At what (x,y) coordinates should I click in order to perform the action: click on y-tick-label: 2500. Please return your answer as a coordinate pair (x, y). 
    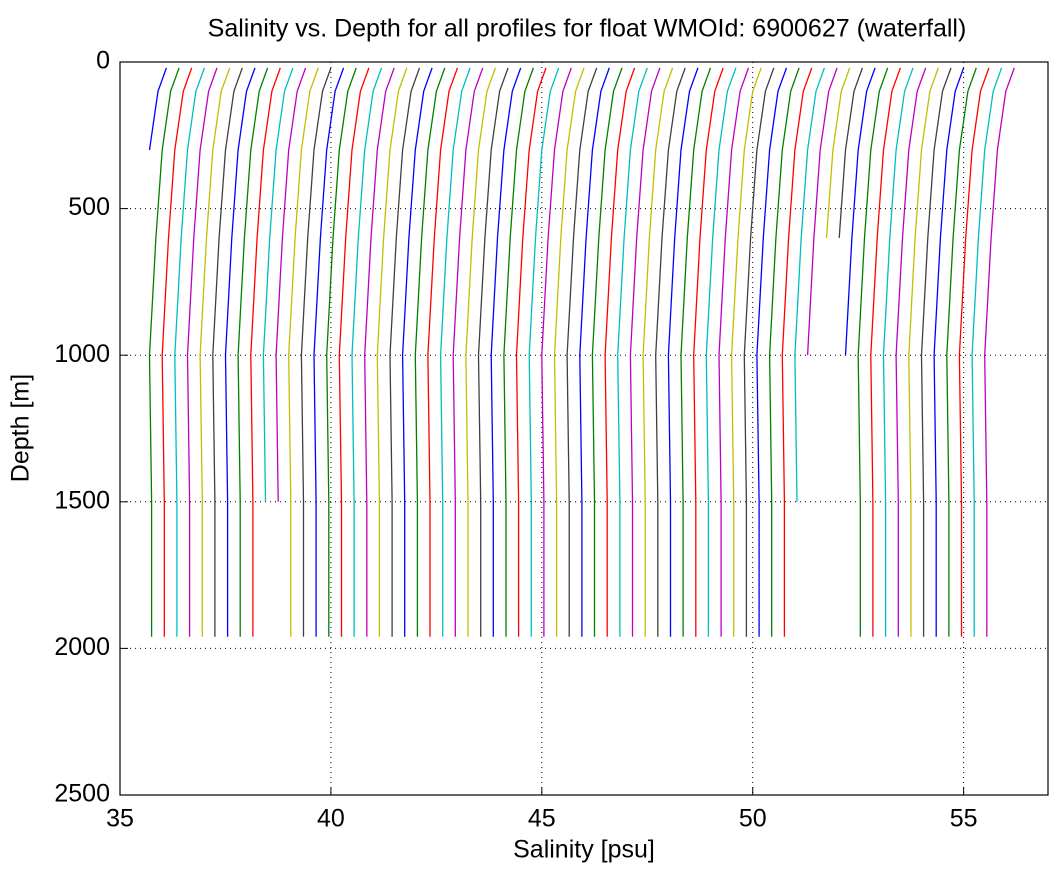
    Looking at the image, I should click on (82, 794).